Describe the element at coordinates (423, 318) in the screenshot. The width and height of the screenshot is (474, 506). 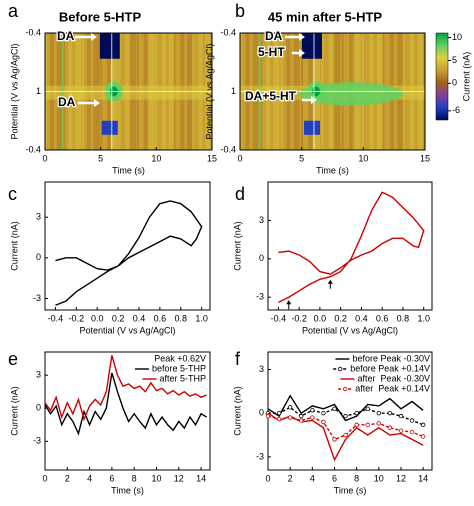
I see `x-tick-label: 1.0` at that location.